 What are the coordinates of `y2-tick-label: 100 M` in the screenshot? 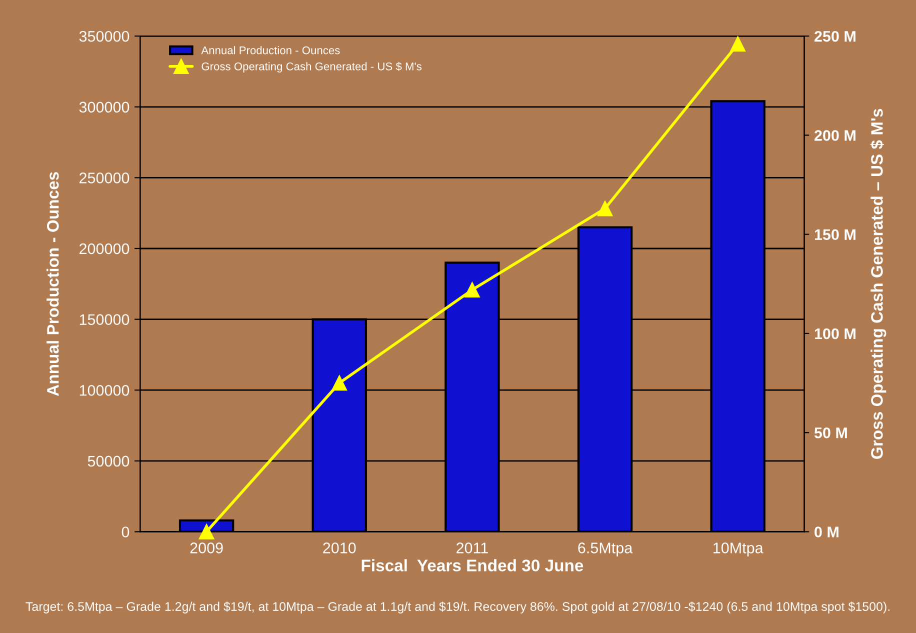 It's located at (835, 334).